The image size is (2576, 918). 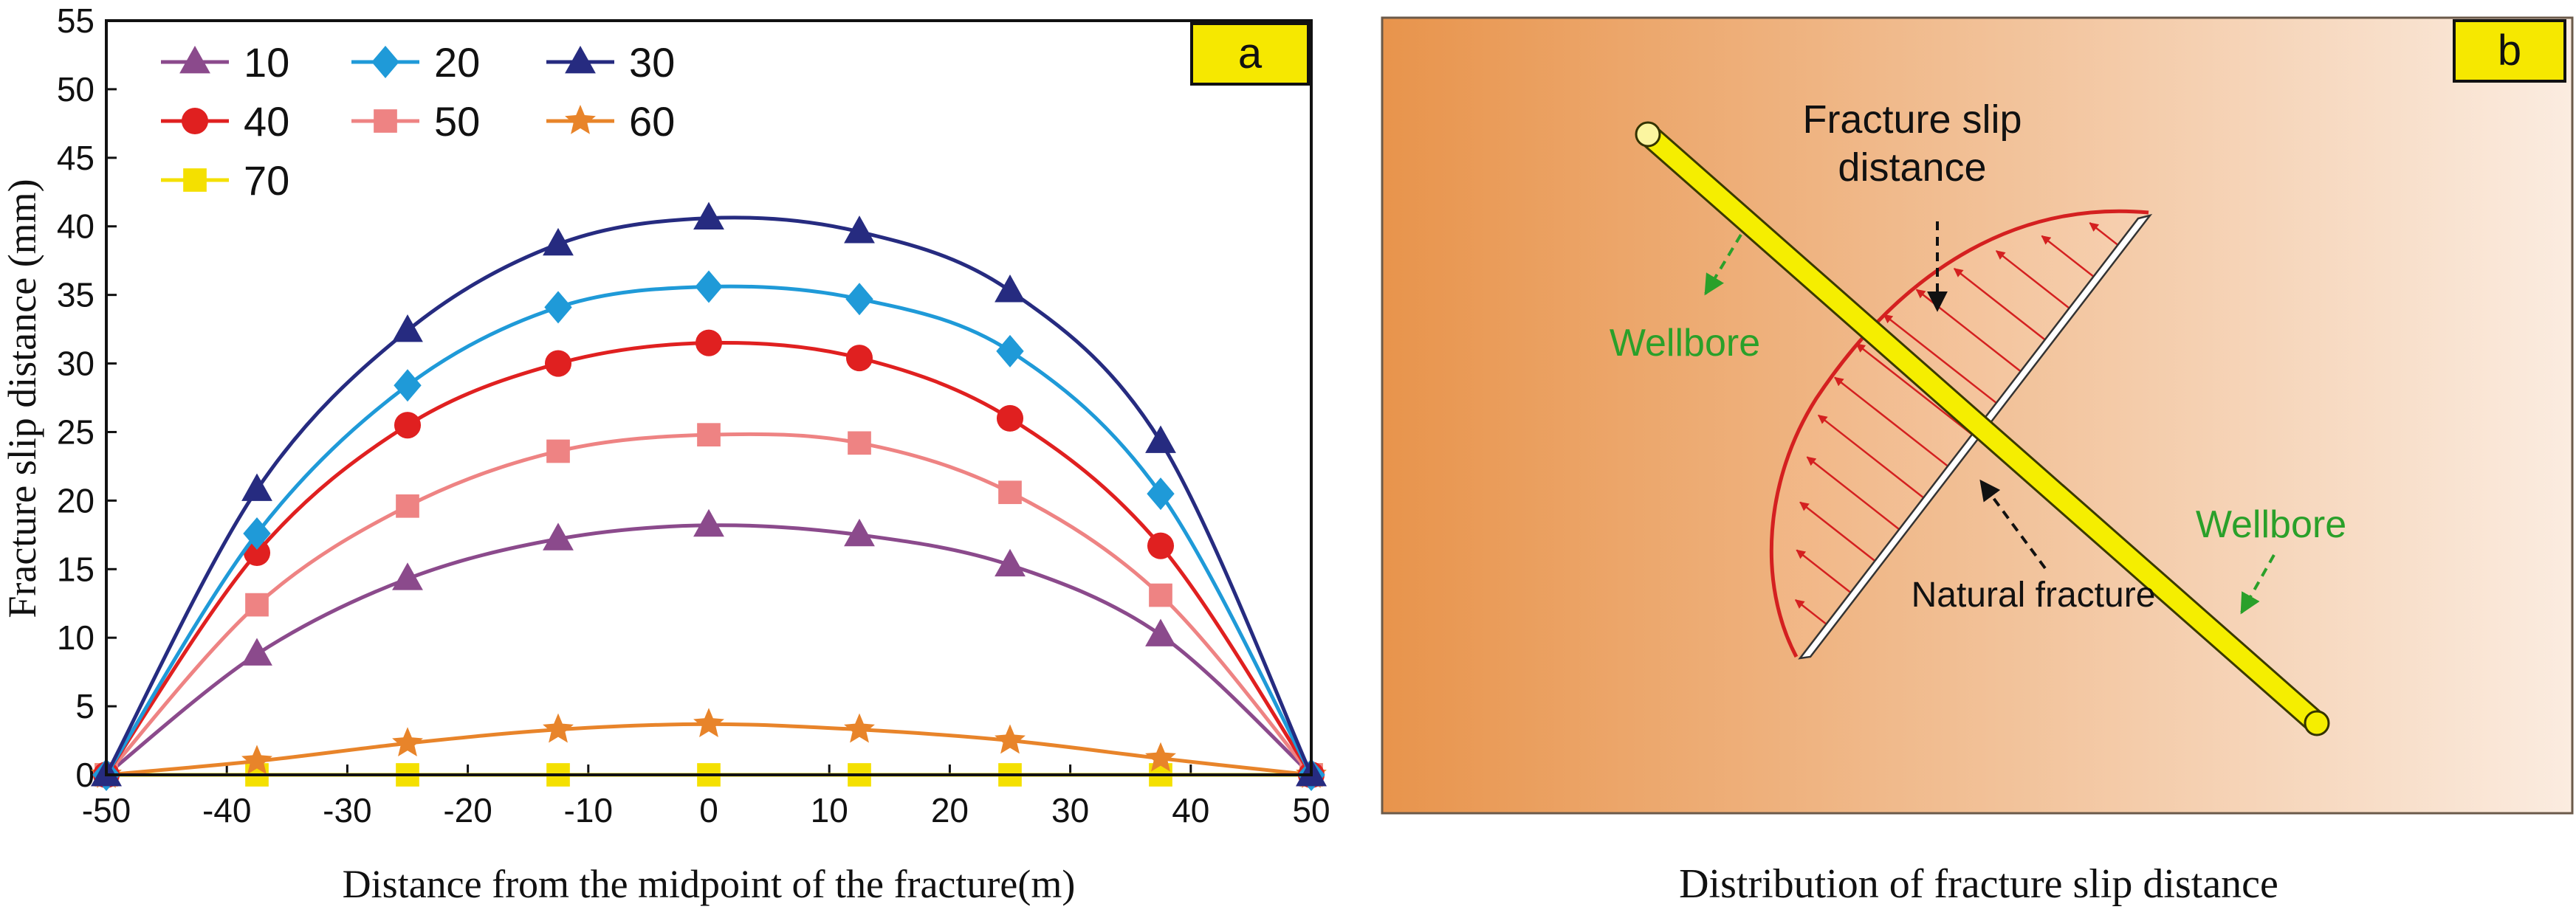 What do you see at coordinates (85, 706) in the screenshot?
I see `y-tick-label: 5` at bounding box center [85, 706].